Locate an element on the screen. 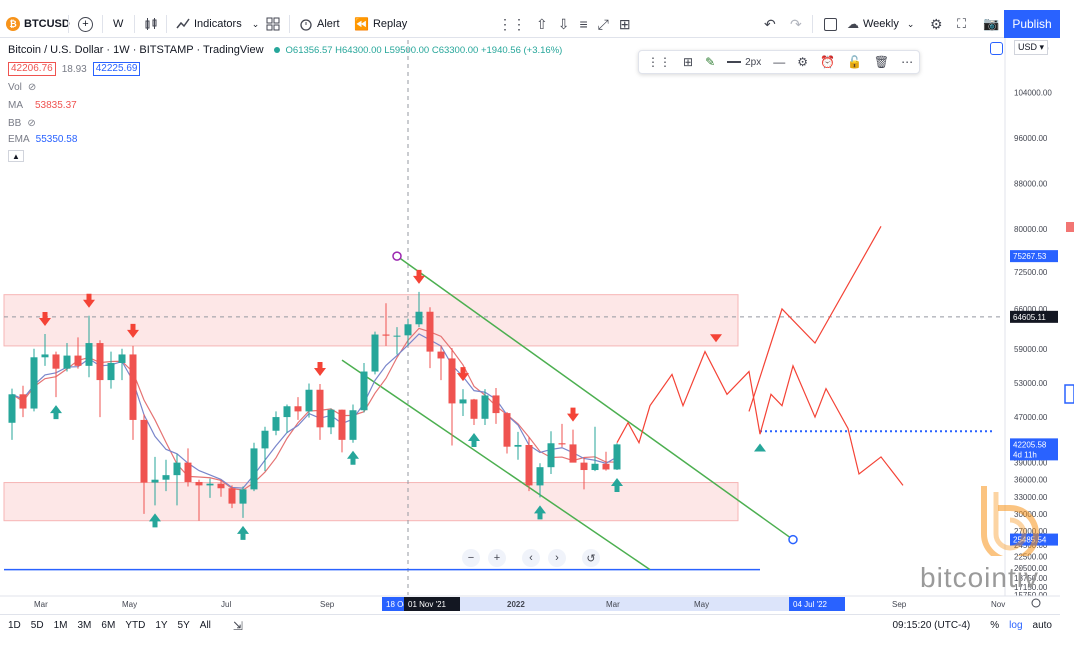  eye-hidden-icon: ⊘ is located at coordinates (31, 123).